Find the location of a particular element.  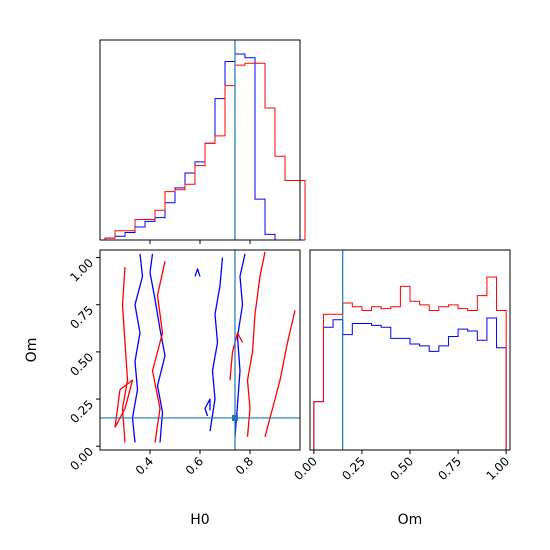

contour-ytick-label-2: 0.50 is located at coordinates (81, 364).